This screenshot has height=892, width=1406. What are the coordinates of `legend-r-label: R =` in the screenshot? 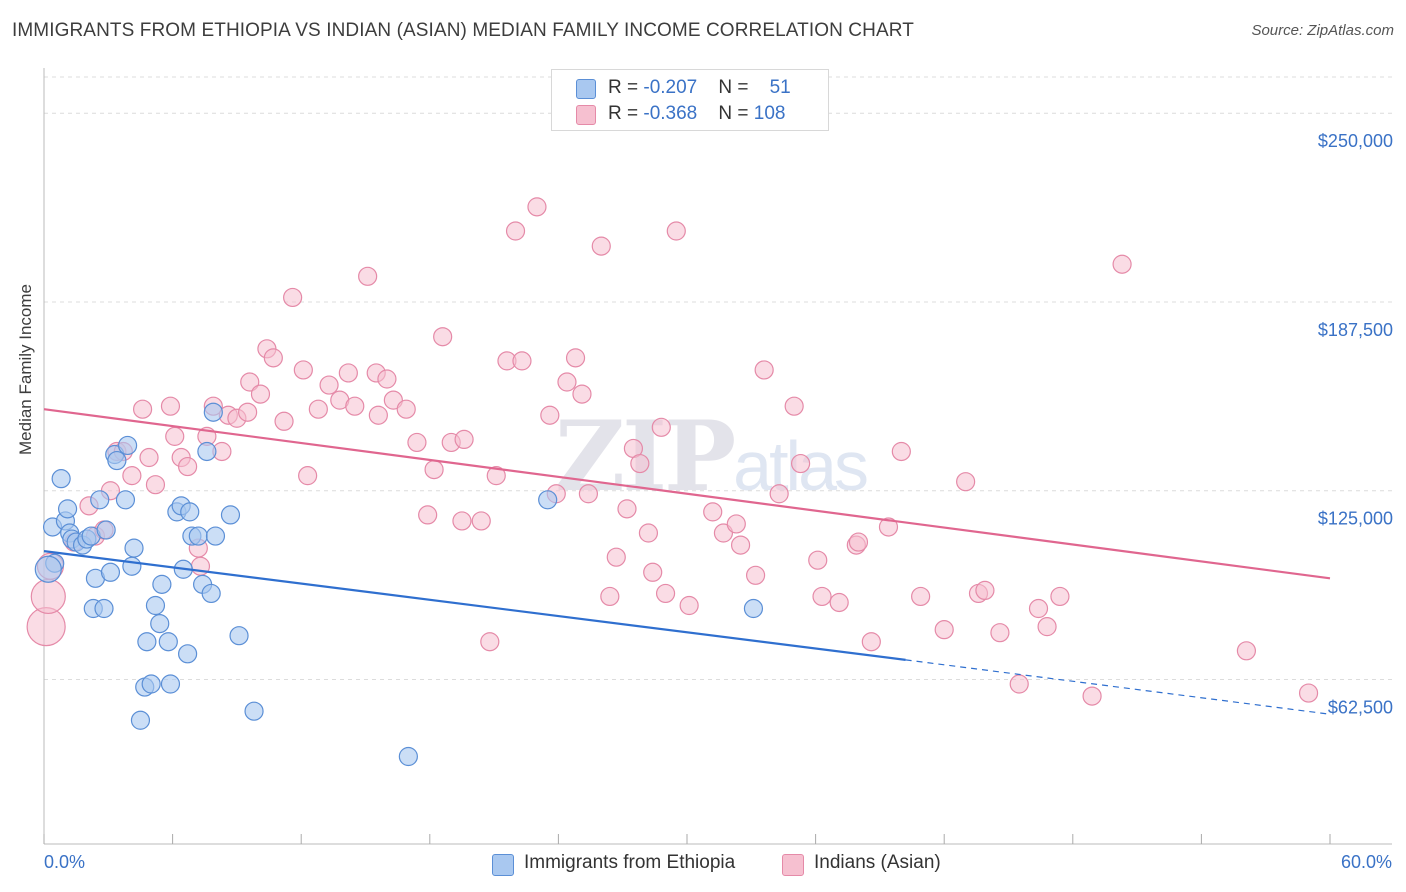 It's located at (626, 87).